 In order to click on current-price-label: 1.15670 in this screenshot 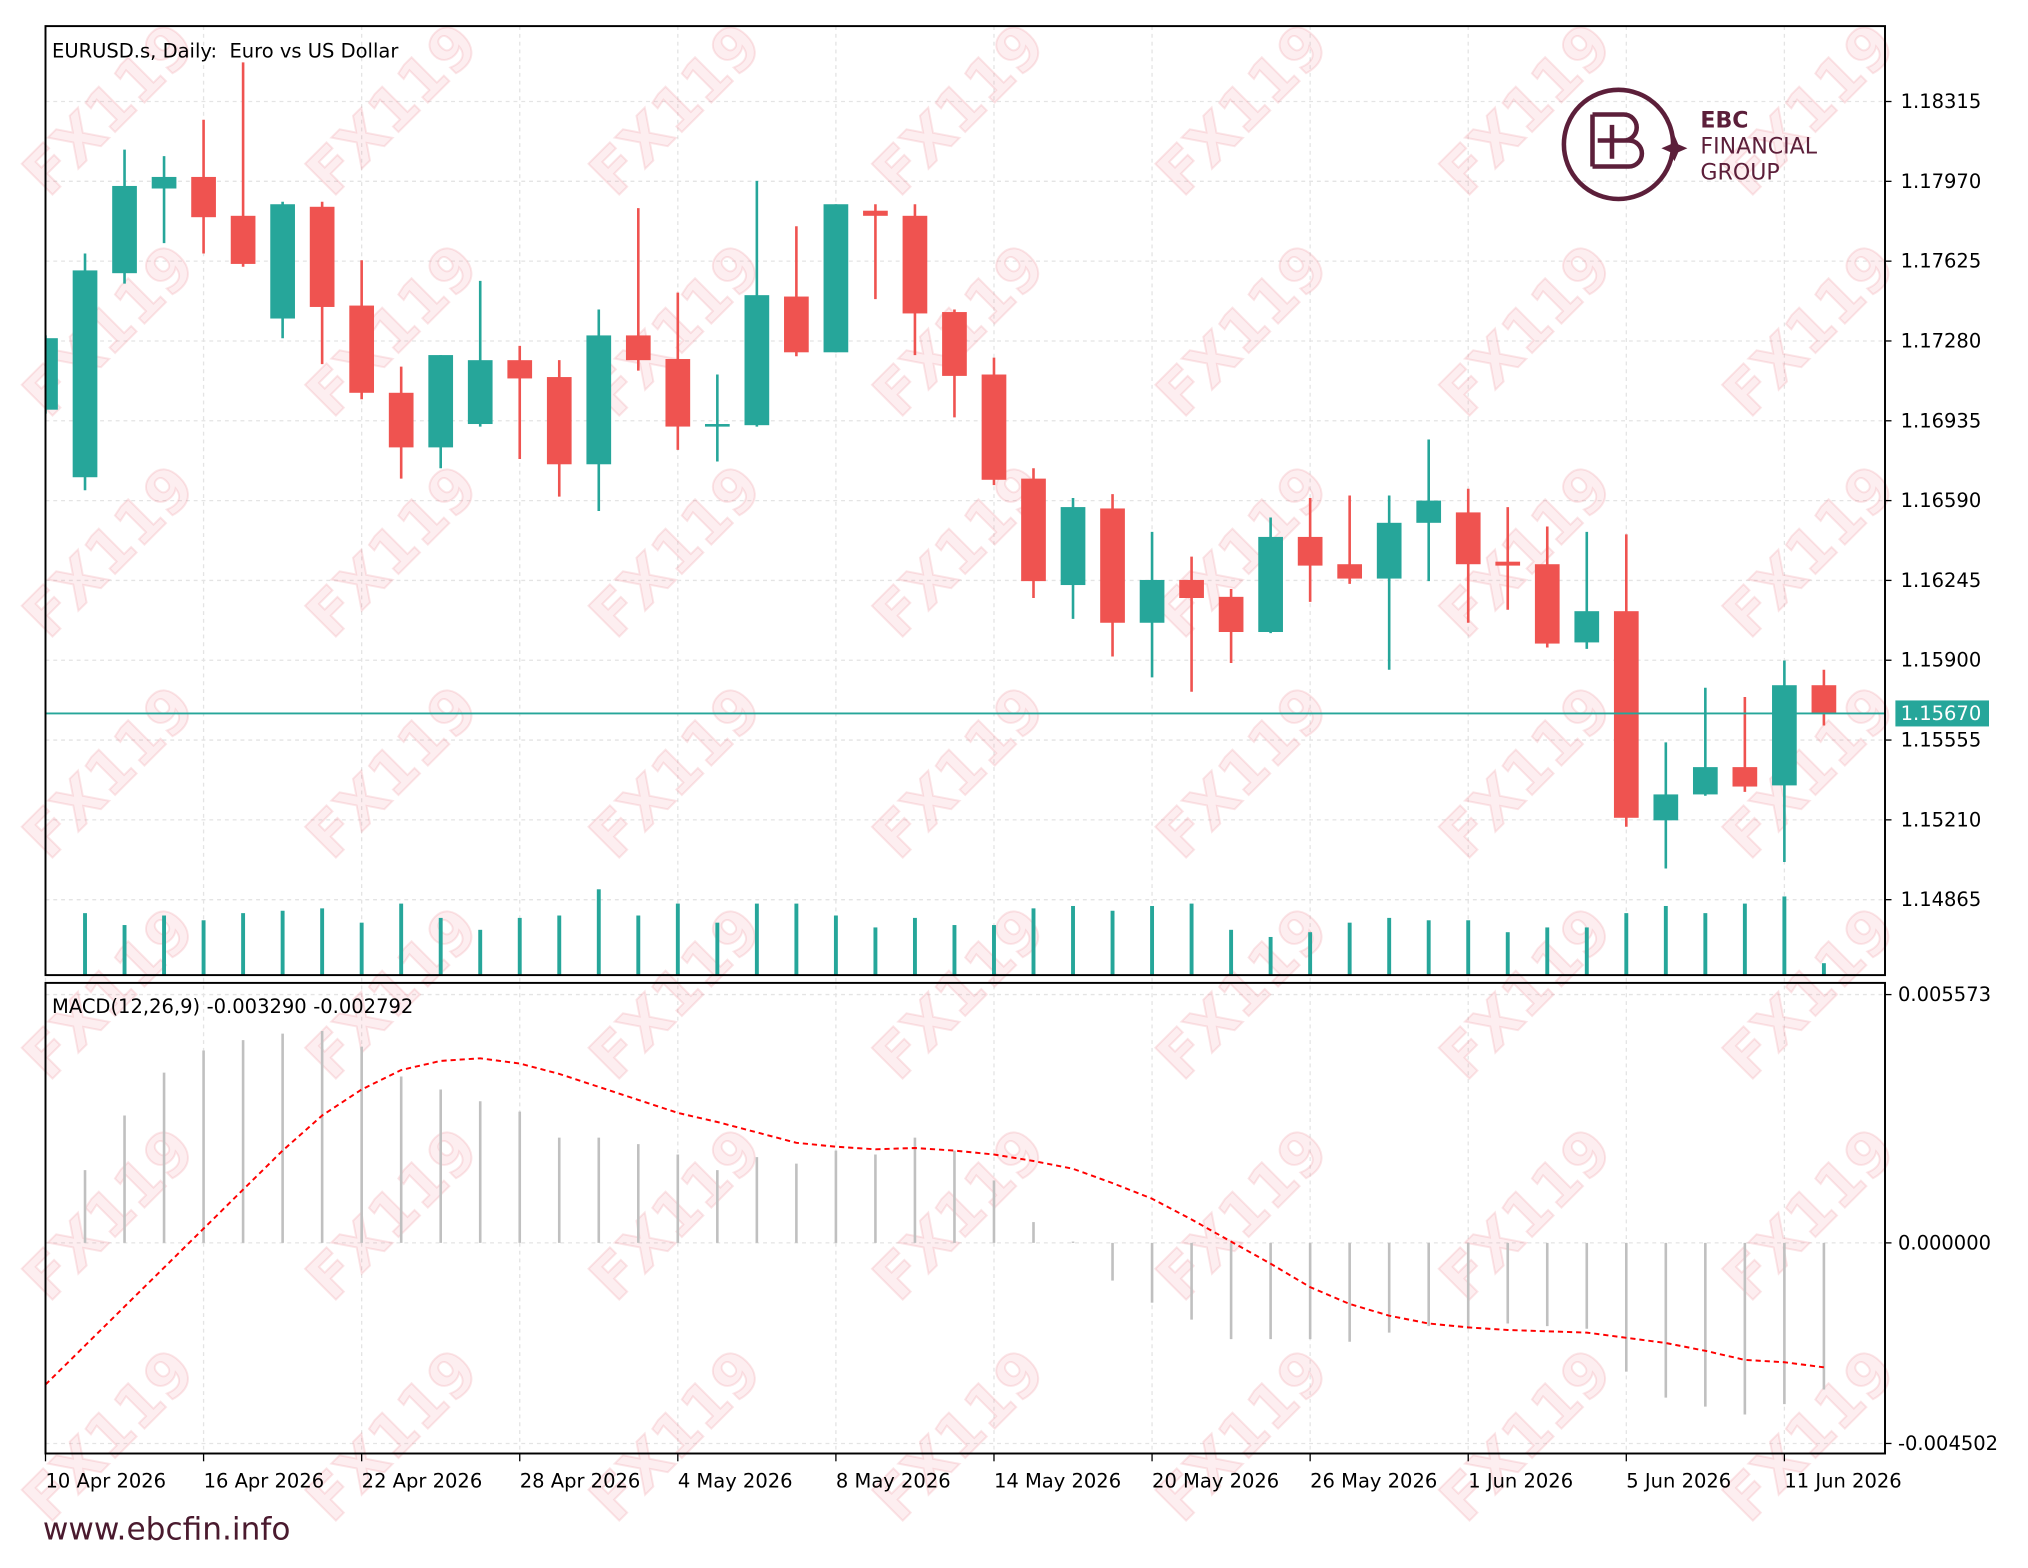, I will do `click(1941, 713)`.